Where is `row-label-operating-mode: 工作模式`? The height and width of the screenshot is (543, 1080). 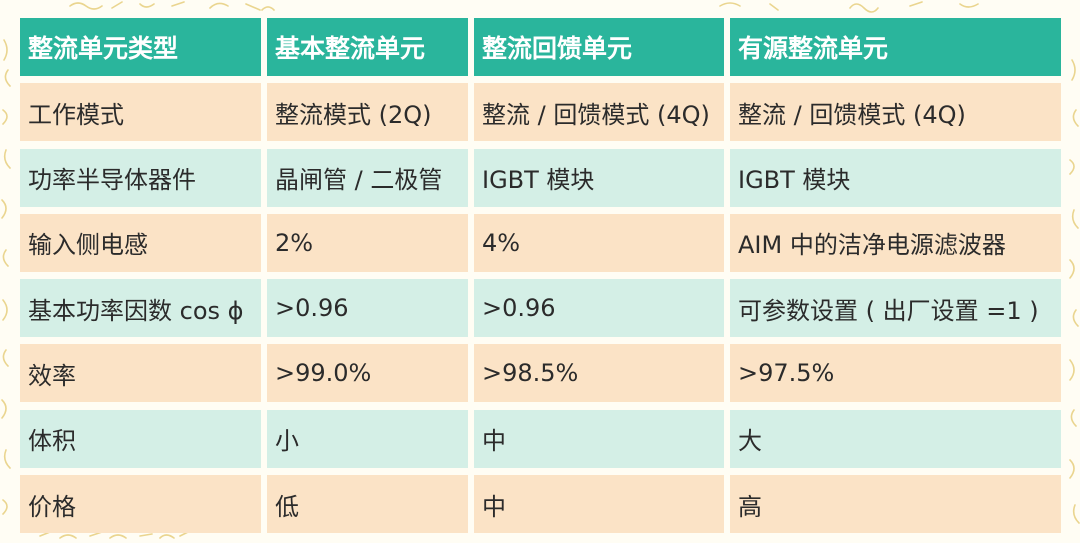 row-label-operating-mode: 工作模式 is located at coordinates (140, 112).